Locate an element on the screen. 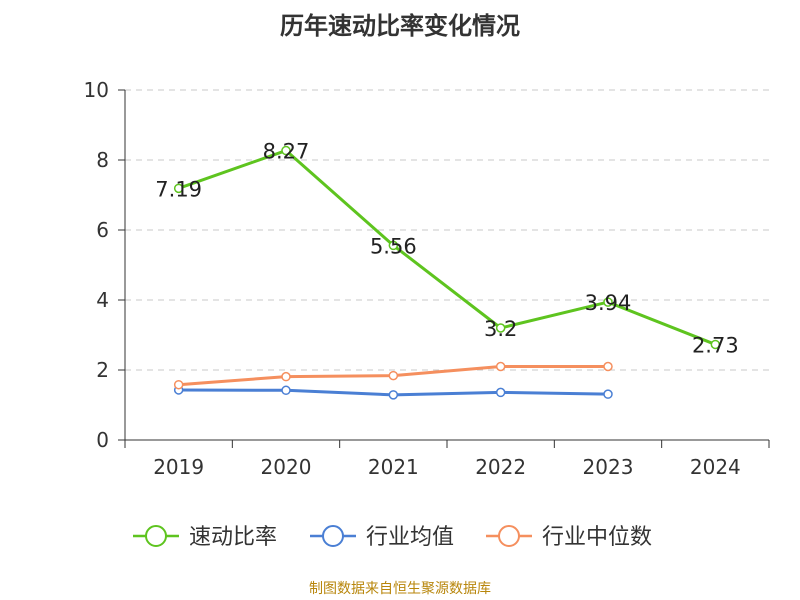 The height and width of the screenshot is (600, 800). legend-label: 行业中位数 is located at coordinates (597, 537).